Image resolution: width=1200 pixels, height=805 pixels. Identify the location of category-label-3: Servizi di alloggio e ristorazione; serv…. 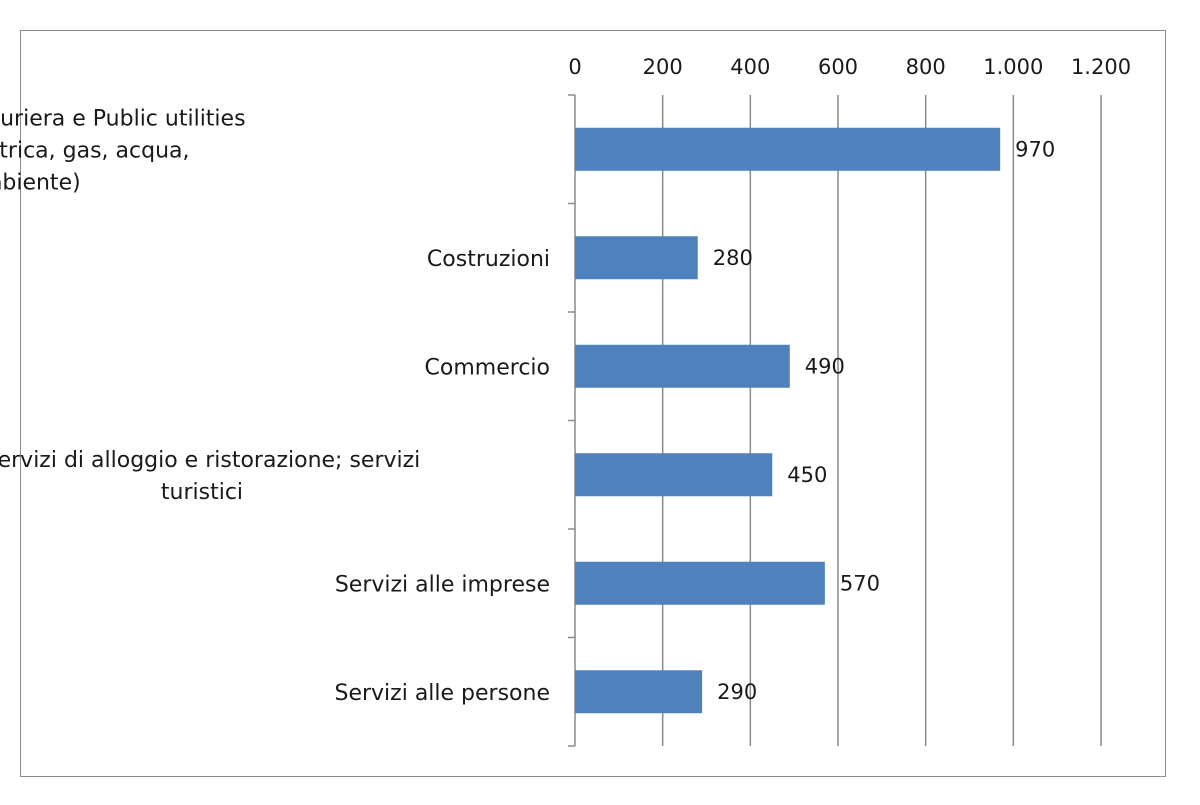
(210, 476).